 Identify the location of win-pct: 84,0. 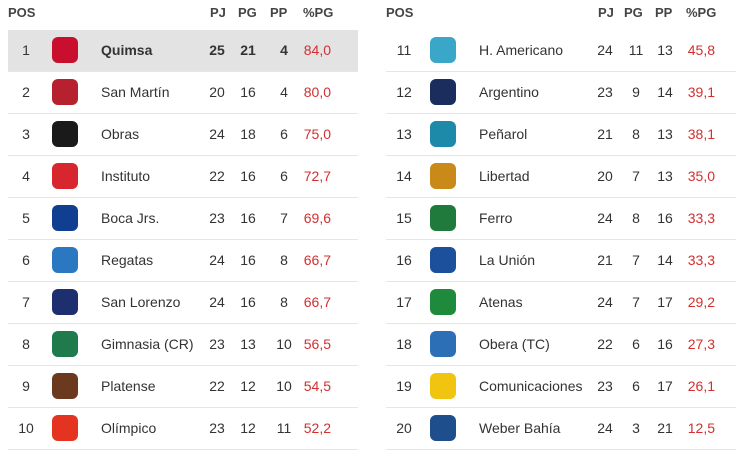
(317, 50).